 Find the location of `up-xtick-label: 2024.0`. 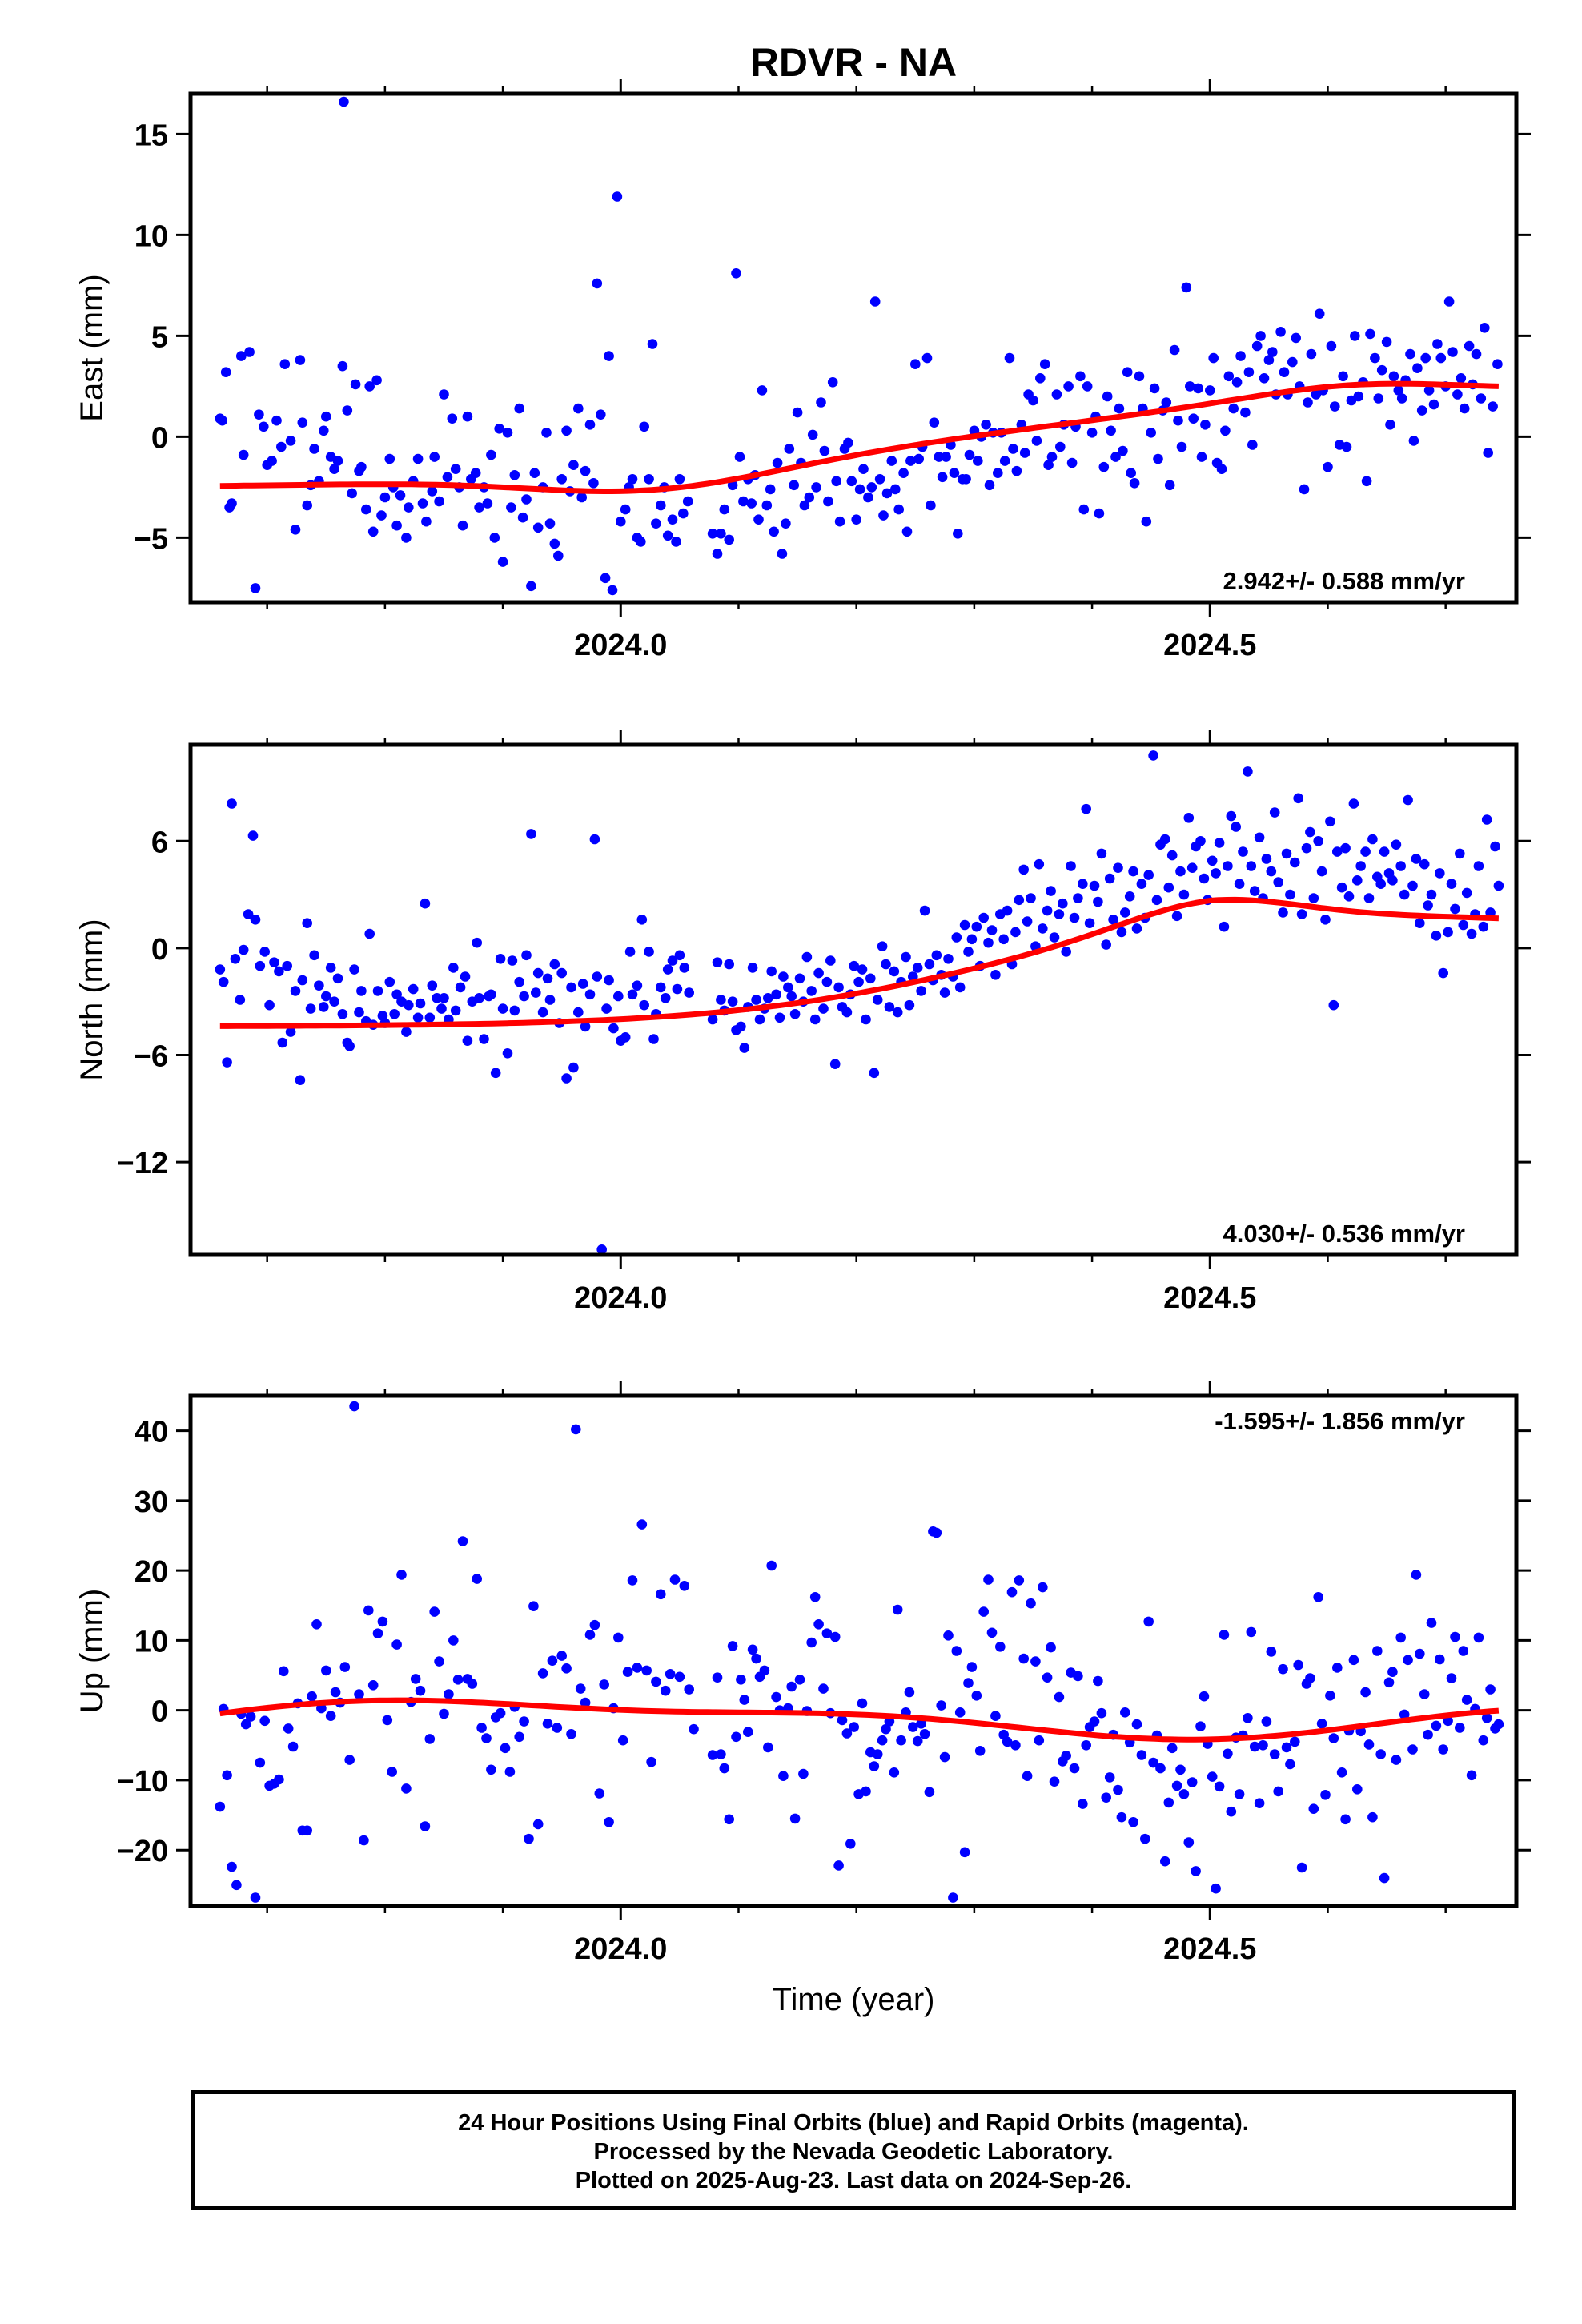

up-xtick-label: 2024.0 is located at coordinates (620, 1949).